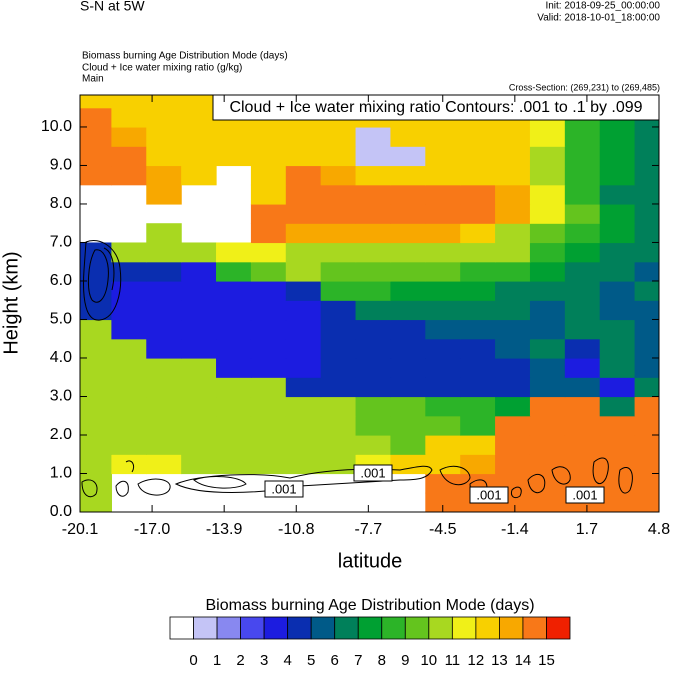  What do you see at coordinates (264, 660) in the screenshot?
I see `colorbar-label: 3` at bounding box center [264, 660].